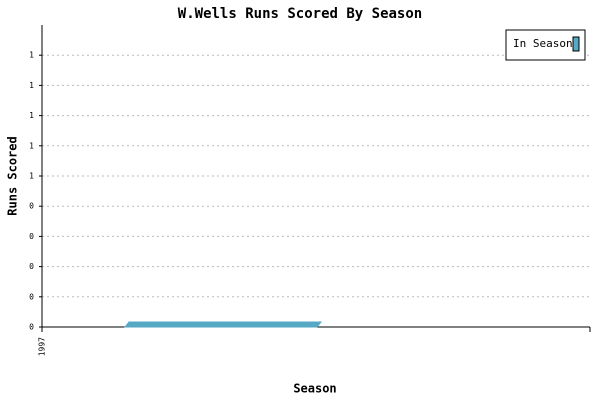 Image resolution: width=600 pixels, height=400 pixels. What do you see at coordinates (314, 389) in the screenshot?
I see `x-axis-label: Season` at bounding box center [314, 389].